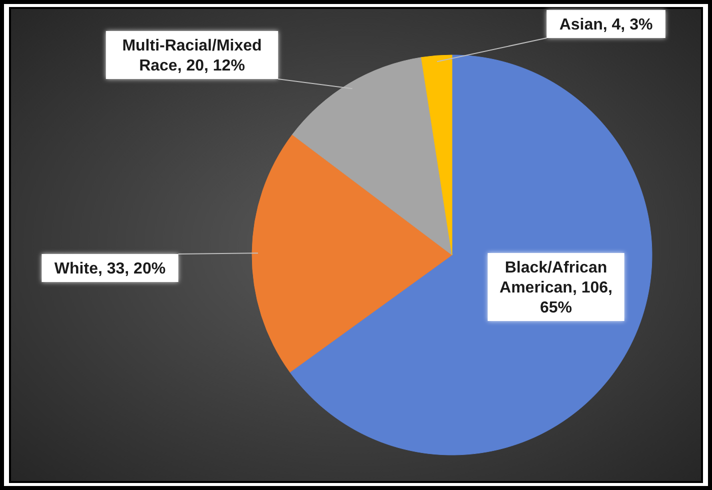 This screenshot has width=712, height=490. I want to click on slice-label: Asian, 4, 3%, so click(606, 25).